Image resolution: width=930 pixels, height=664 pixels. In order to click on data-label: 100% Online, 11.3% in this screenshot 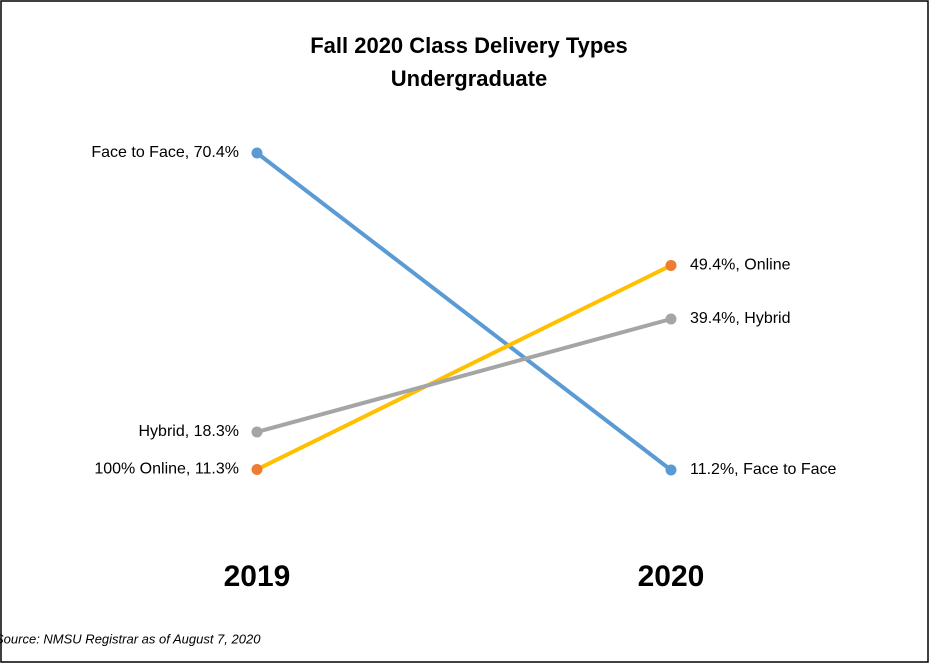, I will do `click(166, 469)`.